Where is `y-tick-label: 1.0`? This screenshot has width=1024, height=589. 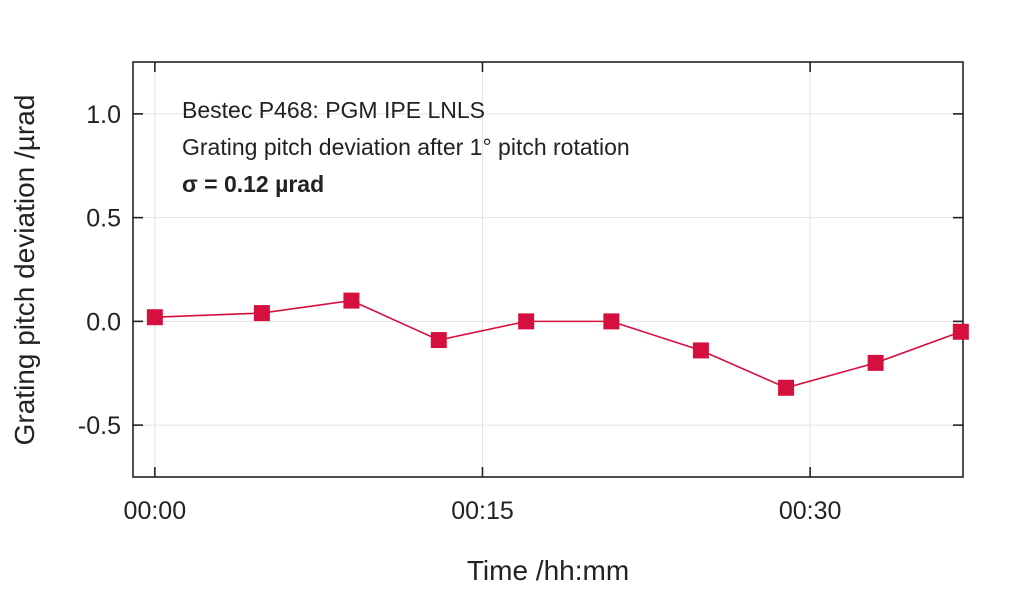
y-tick-label: 1.0 is located at coordinates (103, 115).